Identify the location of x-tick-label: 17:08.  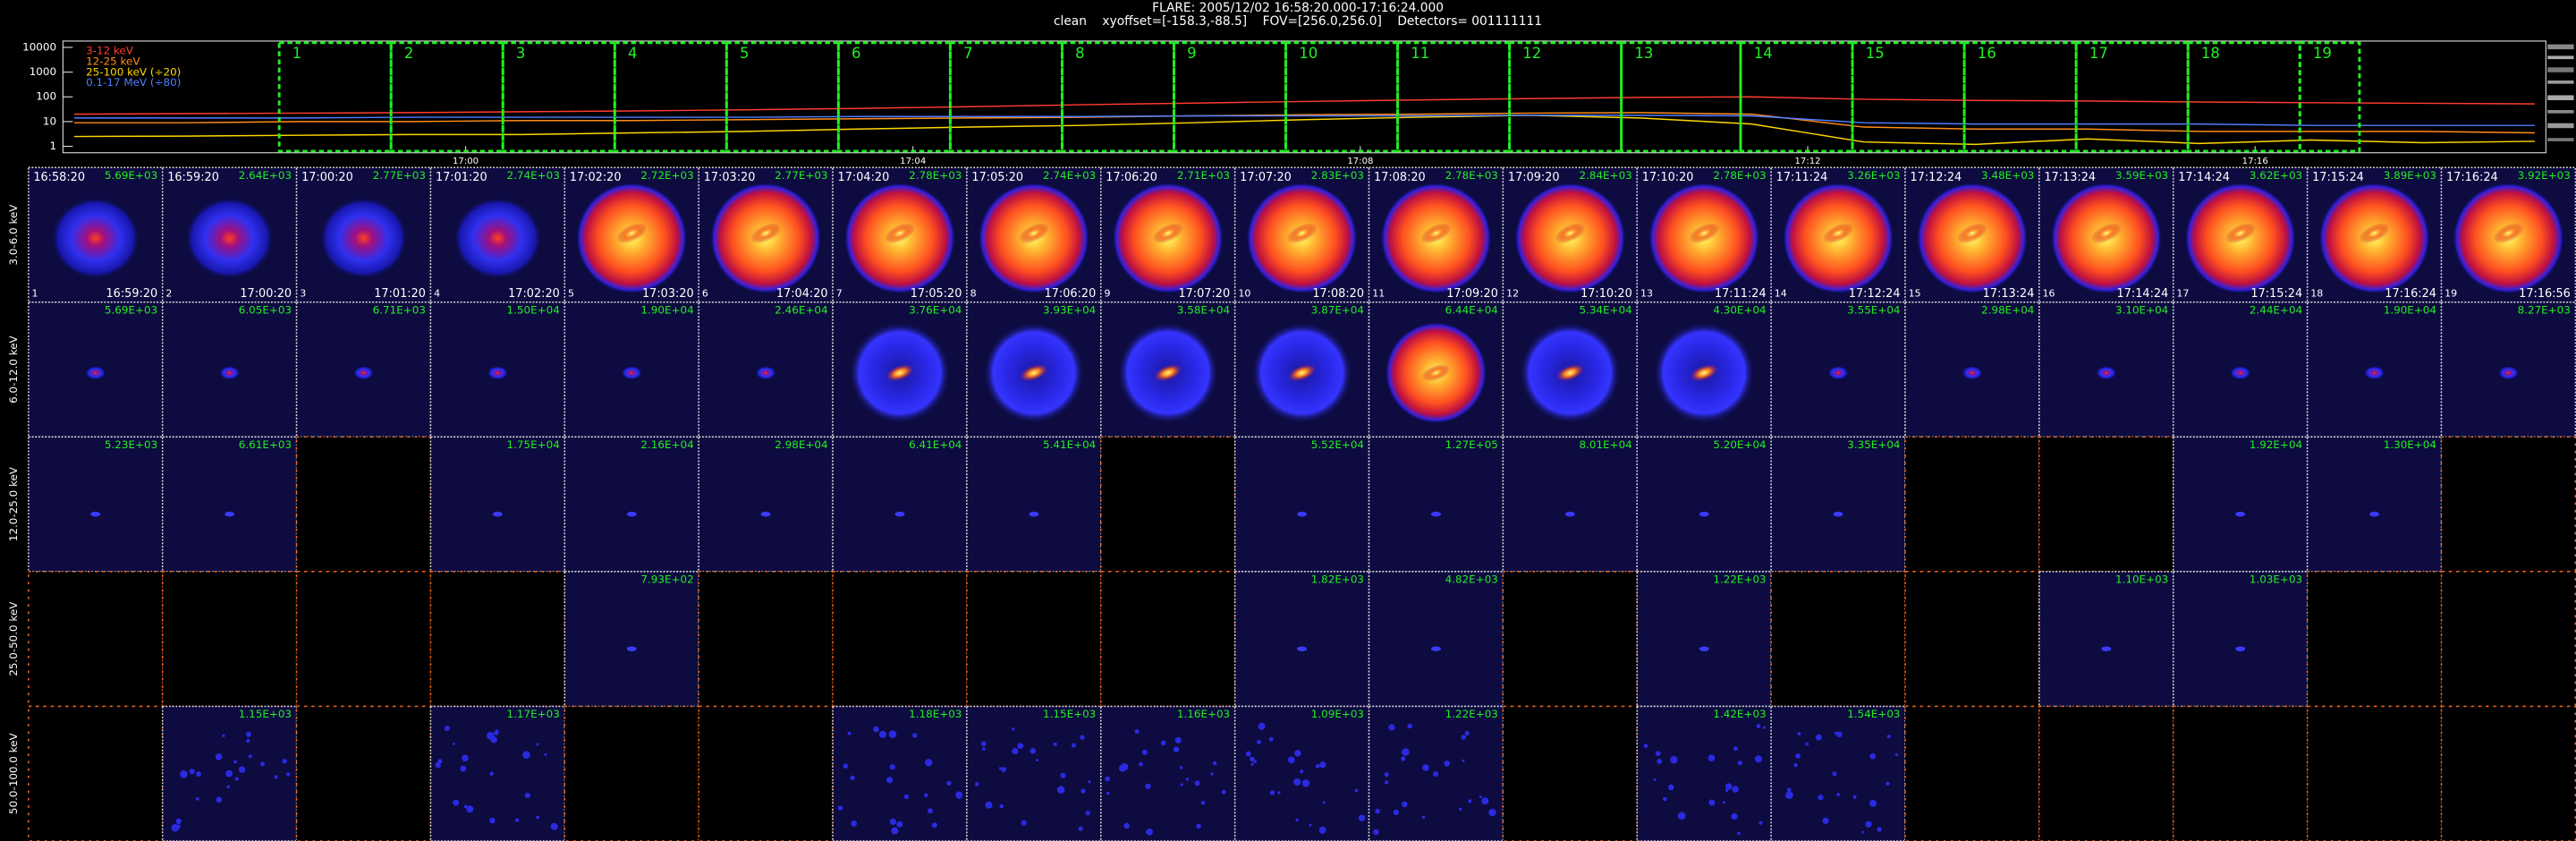
(1360, 161).